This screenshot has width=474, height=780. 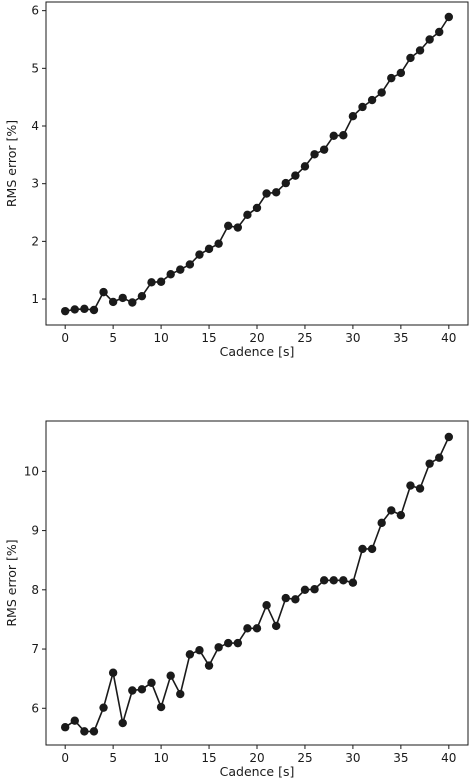 What do you see at coordinates (113, 338) in the screenshot?
I see `x-tick-label: 5` at bounding box center [113, 338].